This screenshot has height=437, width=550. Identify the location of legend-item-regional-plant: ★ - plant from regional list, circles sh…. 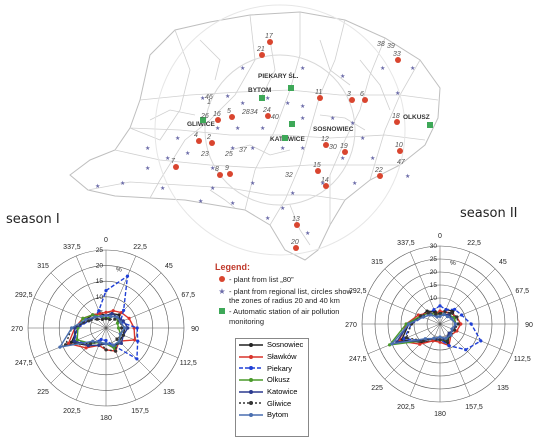
(285, 296).